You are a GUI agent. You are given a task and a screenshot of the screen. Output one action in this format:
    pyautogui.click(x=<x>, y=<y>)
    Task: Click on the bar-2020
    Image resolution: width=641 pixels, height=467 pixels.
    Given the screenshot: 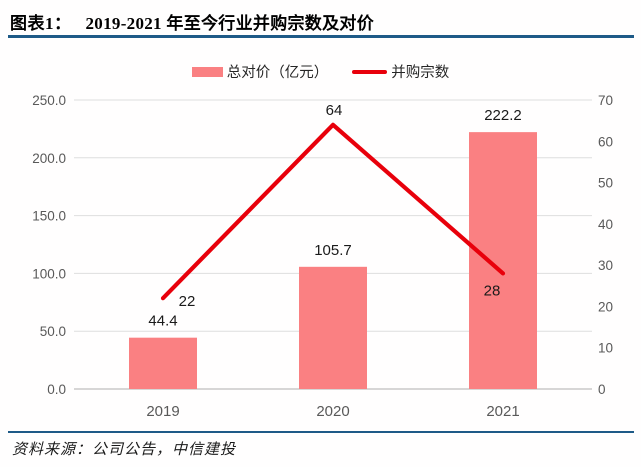 What is the action you would take?
    pyautogui.click(x=333, y=327)
    